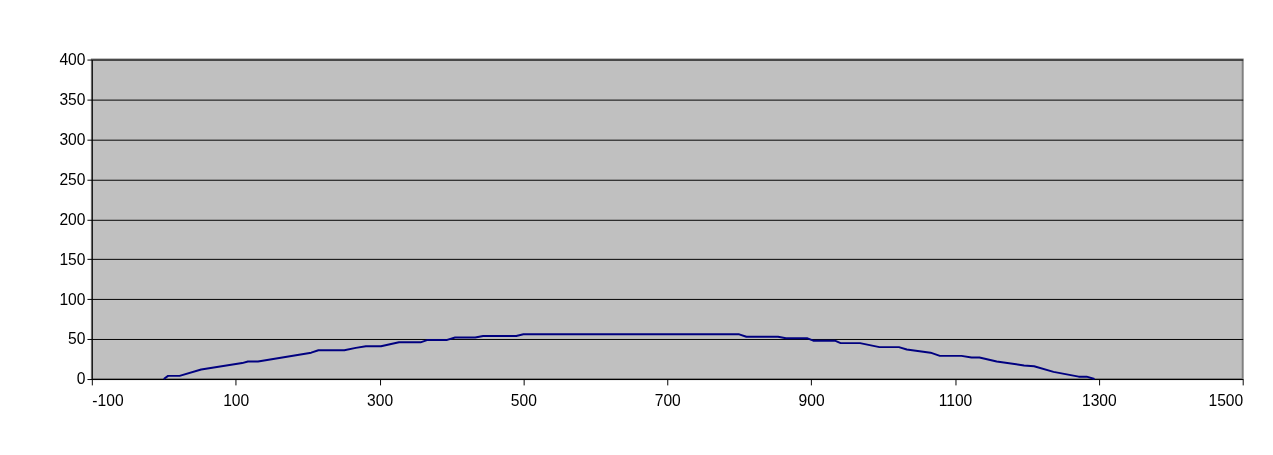 Image resolution: width=1273 pixels, height=455 pixels. Describe the element at coordinates (72, 259) in the screenshot. I see `y-tick-label: 150` at that location.